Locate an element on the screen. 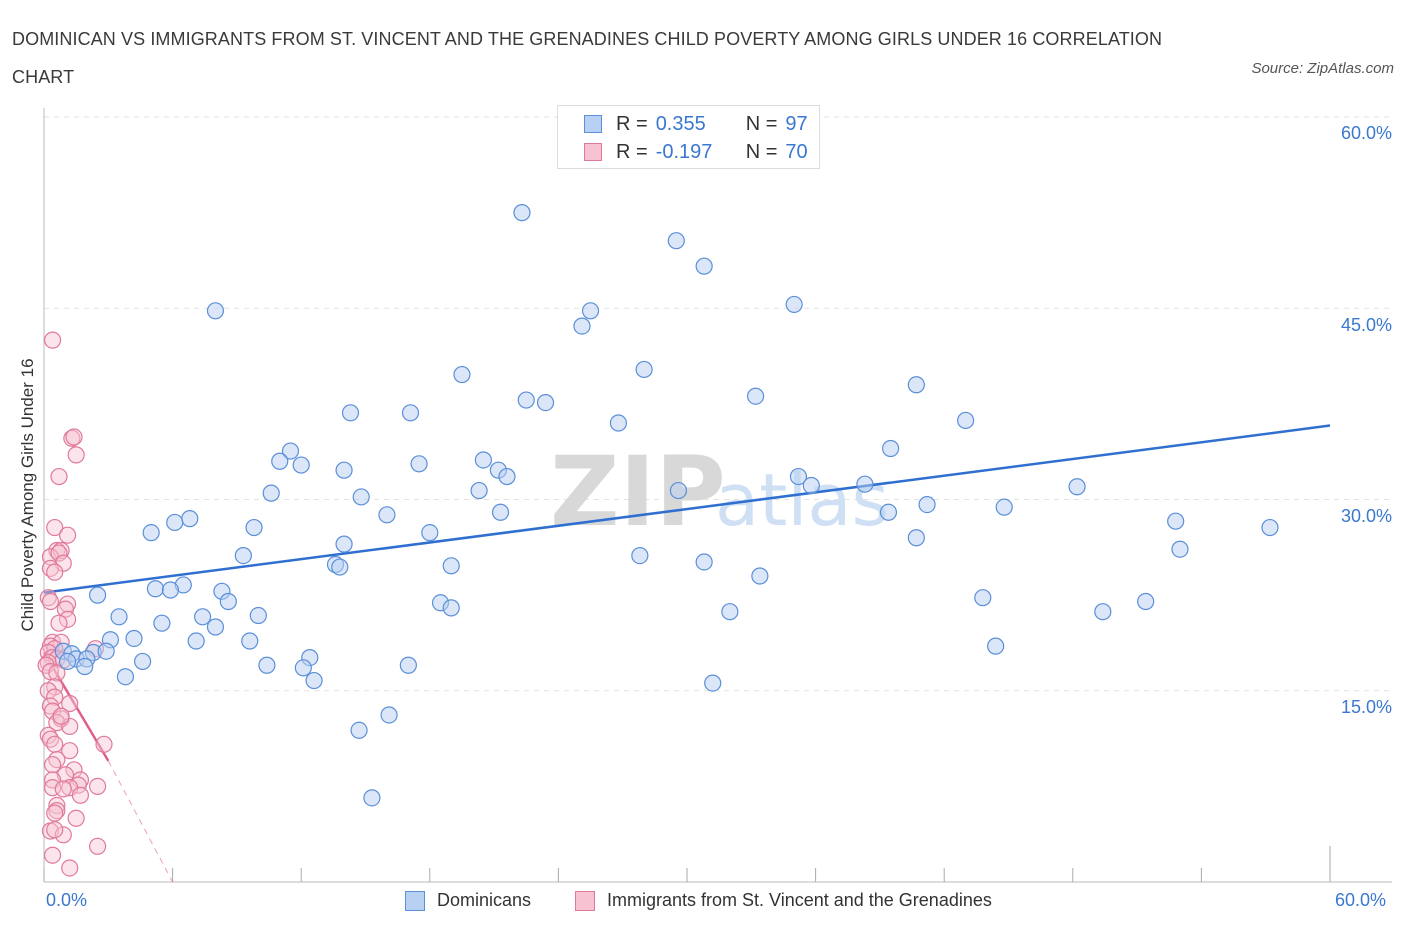  bottom-legend-dominicans: Dominicans is located at coordinates (468, 900).